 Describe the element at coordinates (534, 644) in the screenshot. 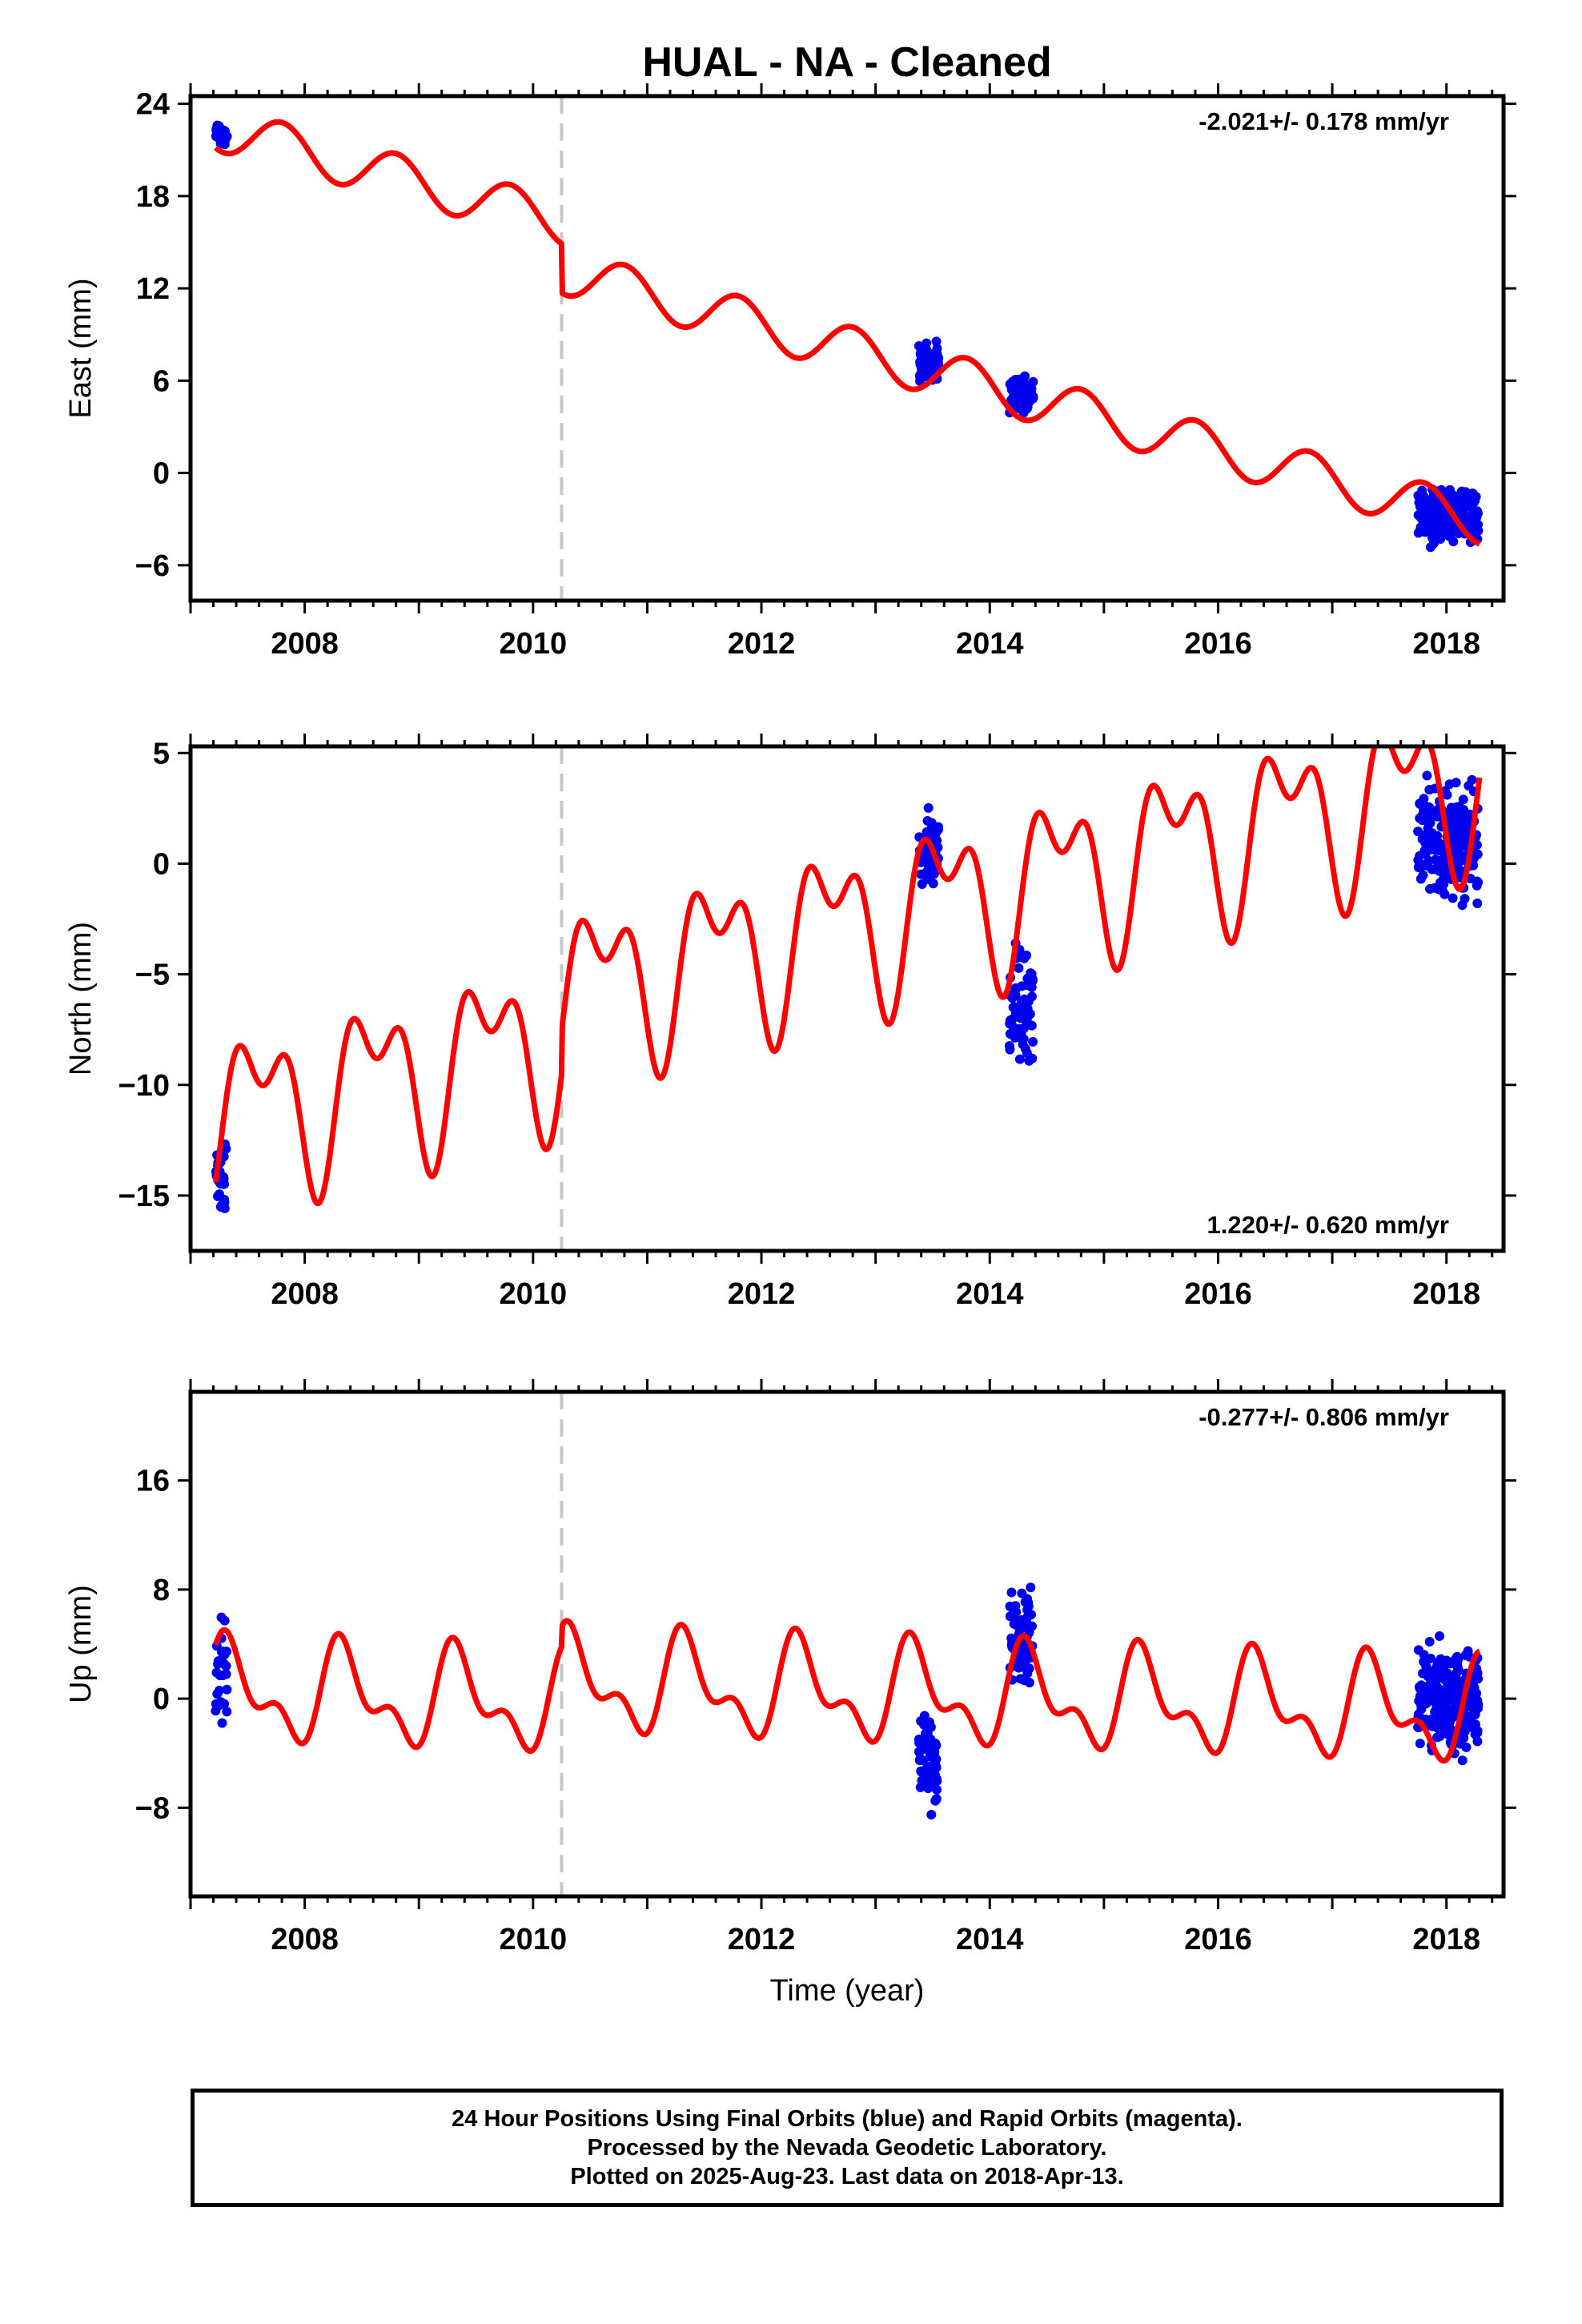

I see `x-tick-label: 2010` at that location.